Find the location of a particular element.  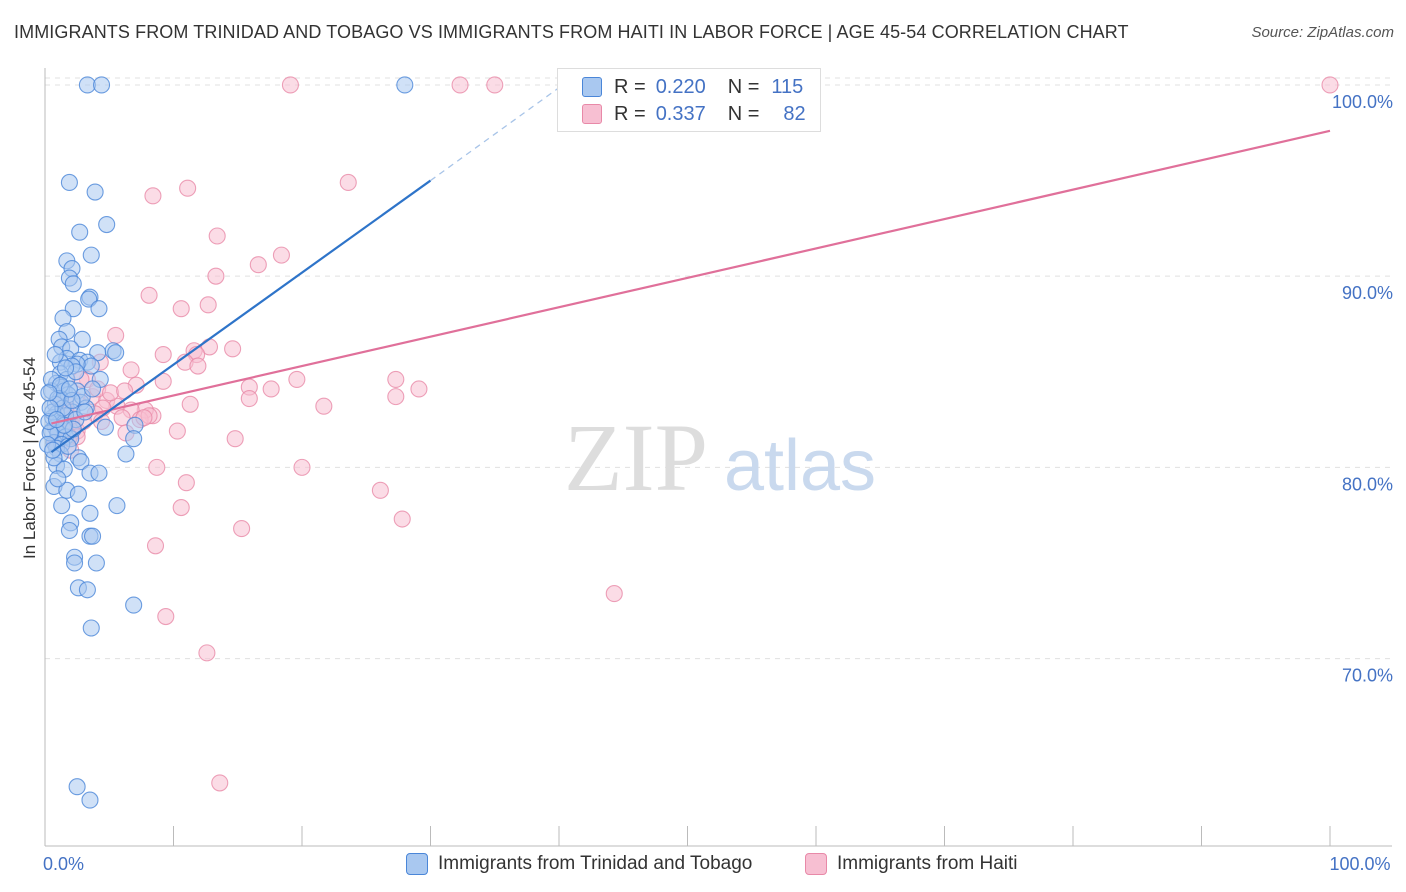

y-tick-label: 80.0% is located at coordinates (1367, 484).